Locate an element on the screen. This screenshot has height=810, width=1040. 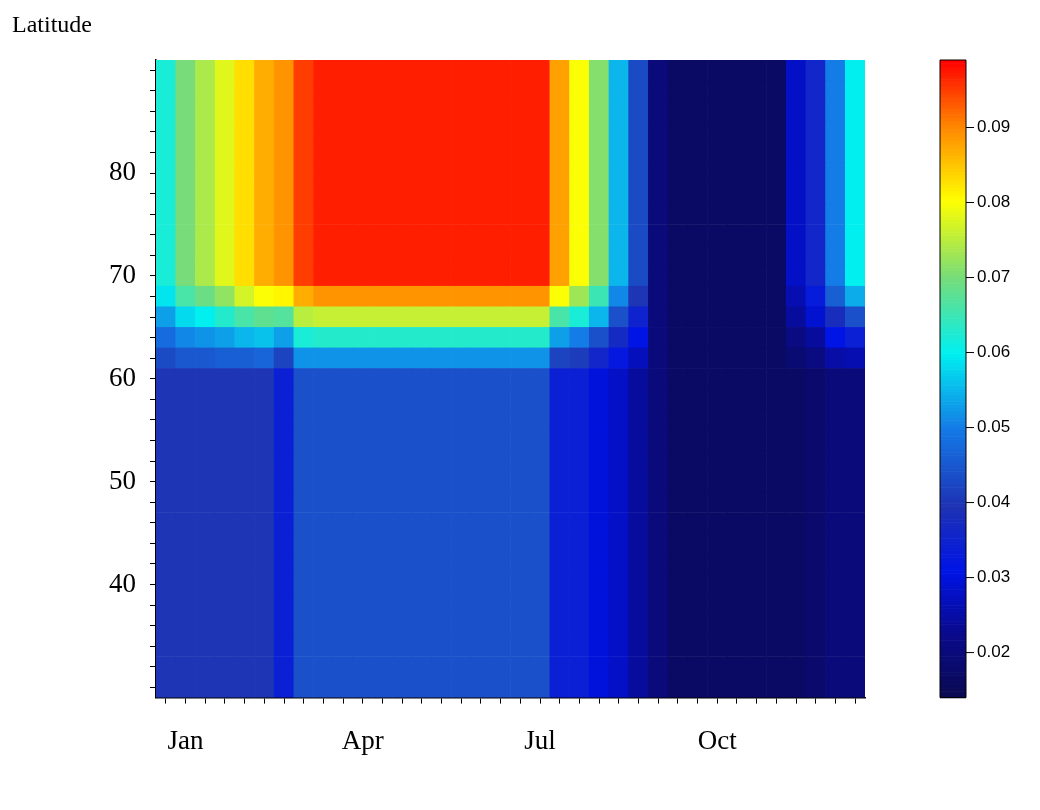
x-tick-label: Jan is located at coordinates (186, 739).